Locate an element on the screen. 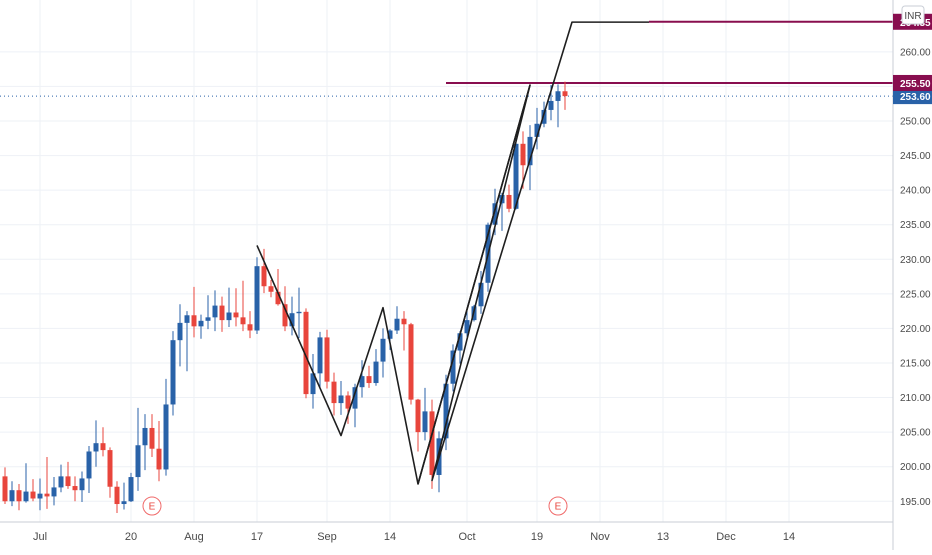 Image resolution: width=932 pixels, height=555 pixels. y-tick-label: 215.00 is located at coordinates (915, 363).